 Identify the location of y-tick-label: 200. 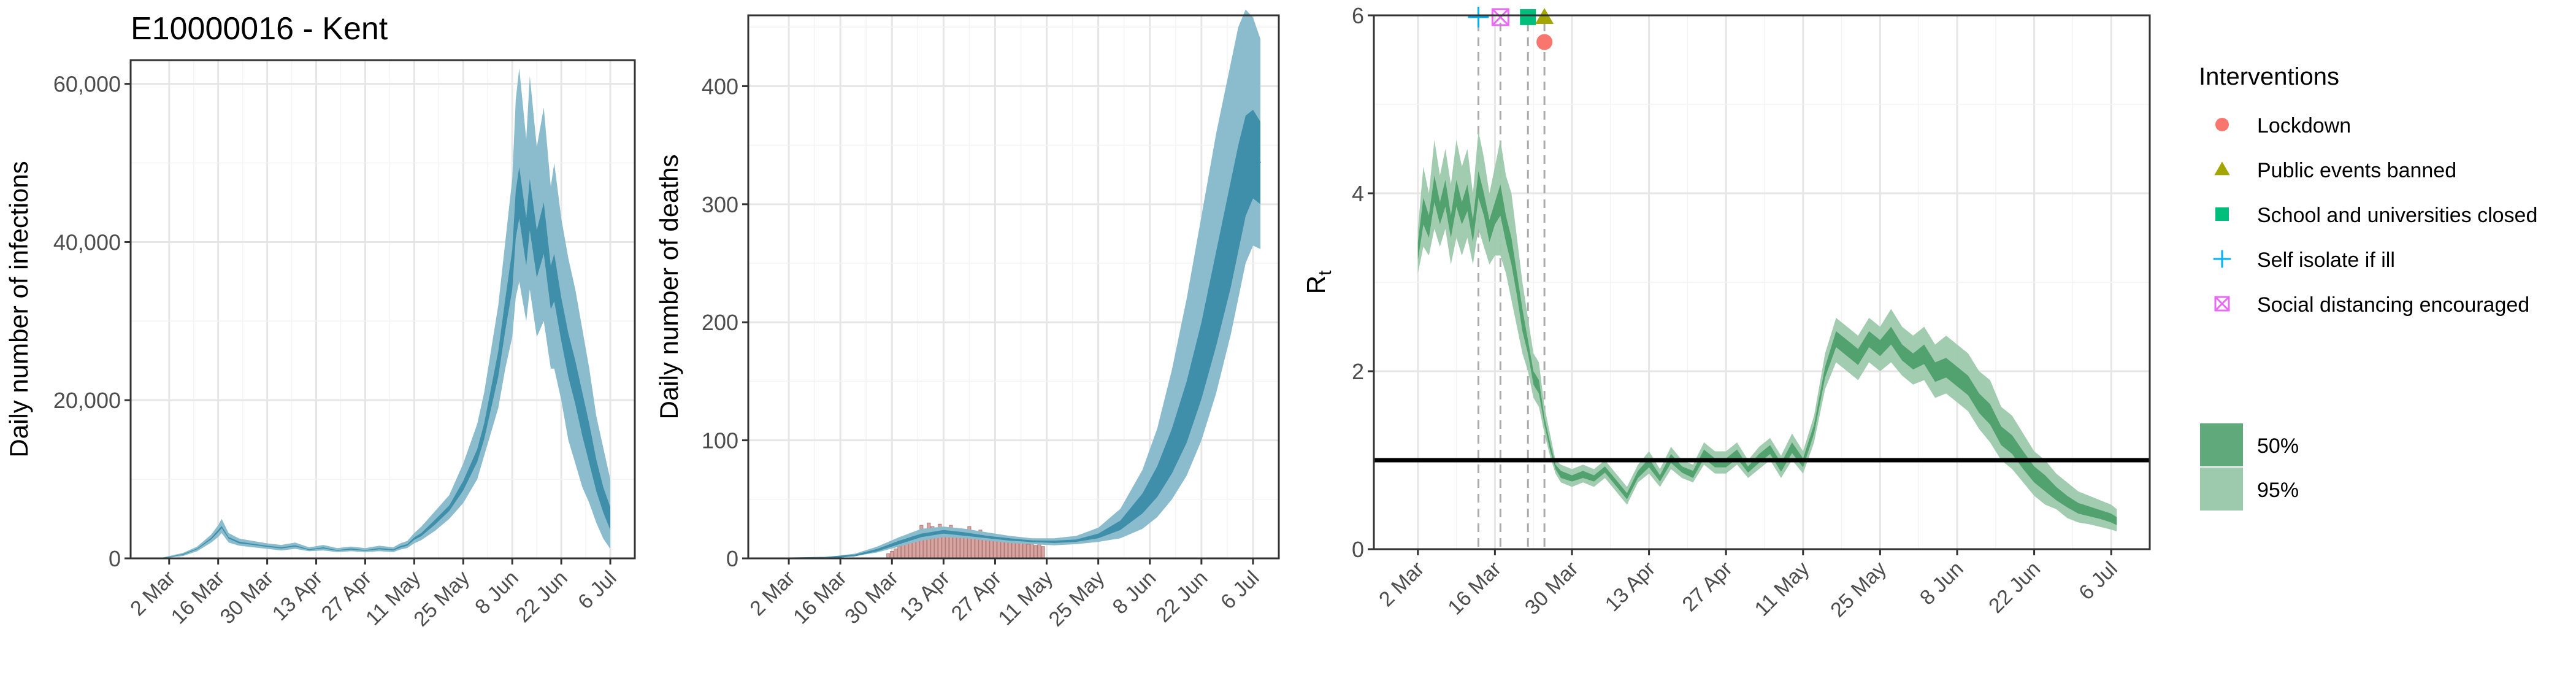
(720, 322).